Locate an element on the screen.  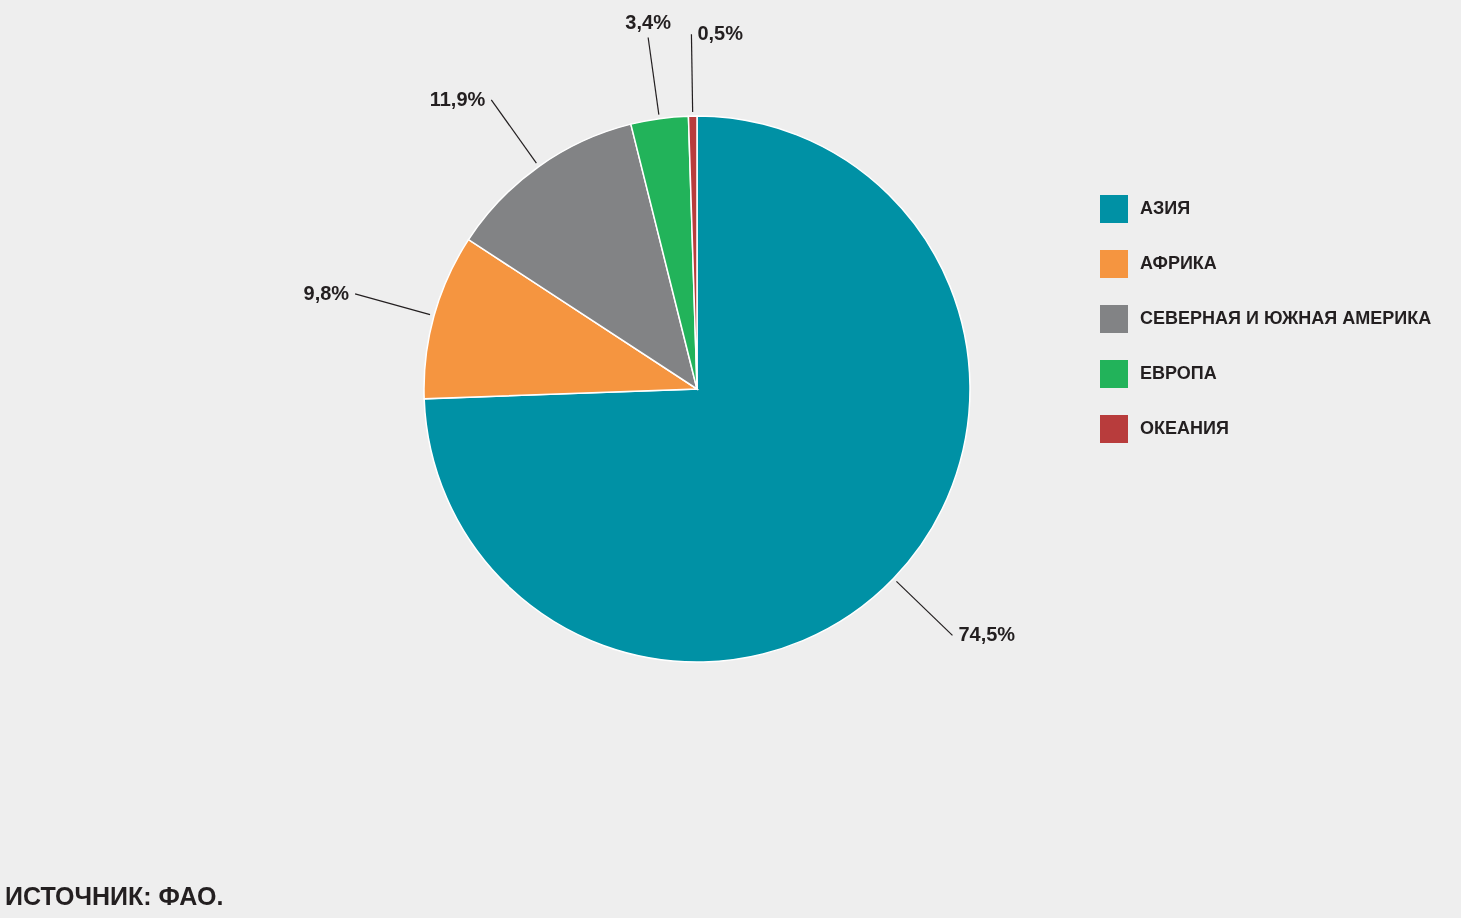
data-label: 9,8% is located at coordinates (326, 292).